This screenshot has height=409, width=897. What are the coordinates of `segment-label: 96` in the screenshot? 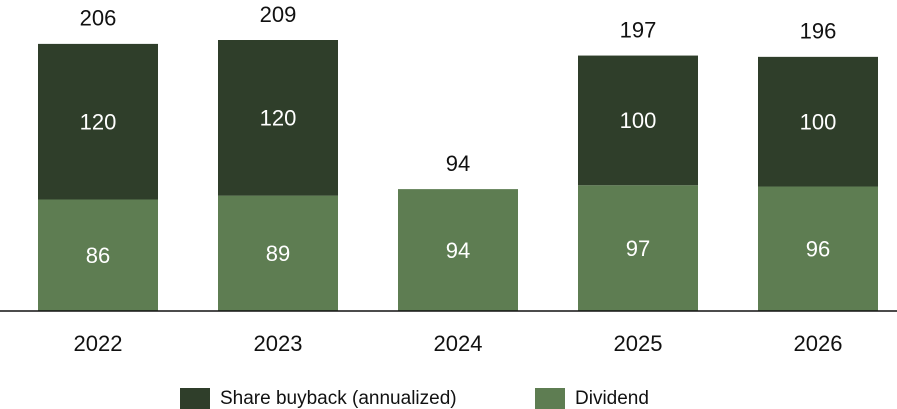 It's located at (818, 249).